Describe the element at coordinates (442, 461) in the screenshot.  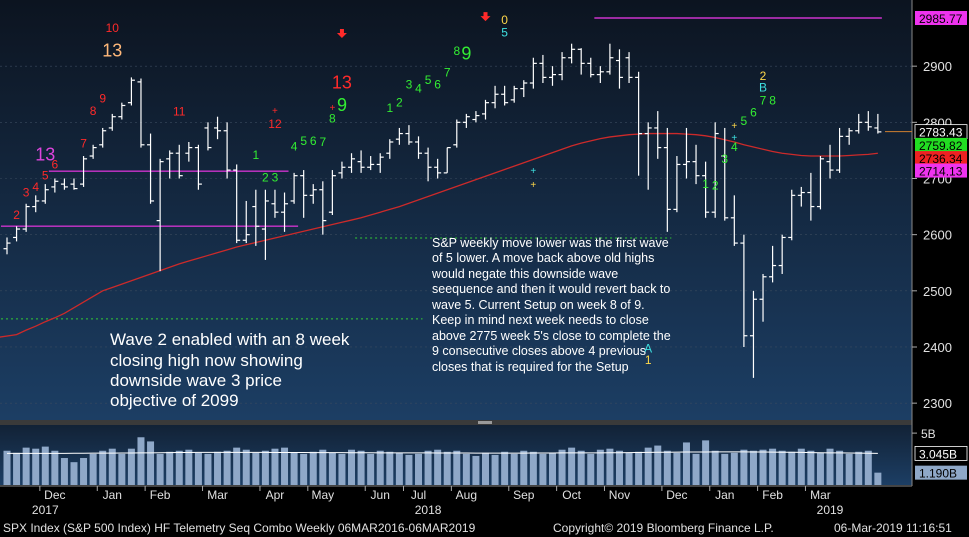
I see `volume-bars` at that location.